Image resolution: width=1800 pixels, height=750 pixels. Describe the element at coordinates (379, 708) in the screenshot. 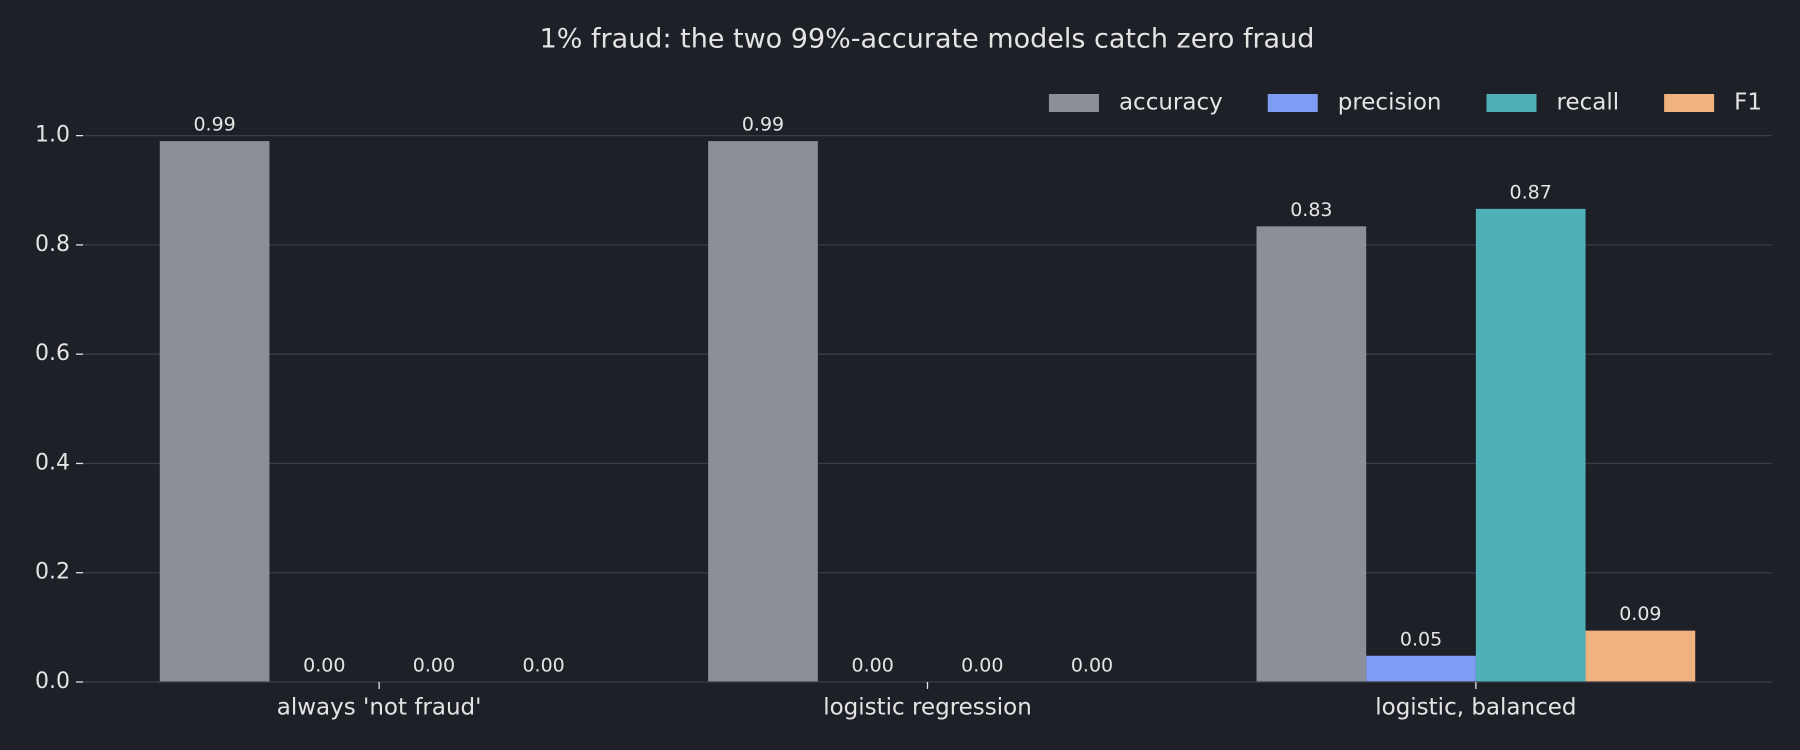

I see `x-tick-label: always 'not fraud'` at that location.